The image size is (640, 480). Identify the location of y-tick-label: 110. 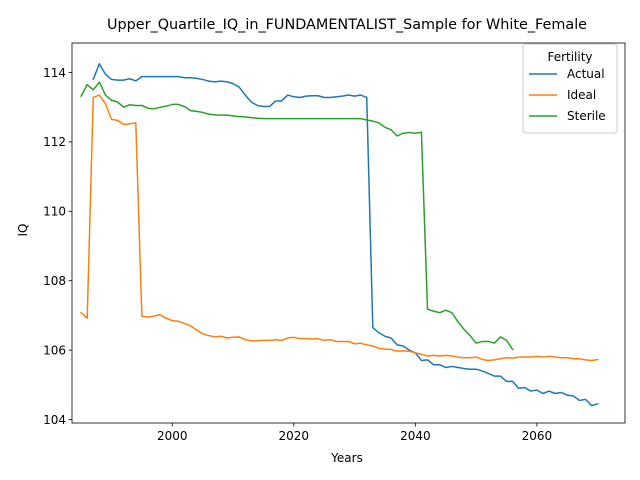
(54, 212).